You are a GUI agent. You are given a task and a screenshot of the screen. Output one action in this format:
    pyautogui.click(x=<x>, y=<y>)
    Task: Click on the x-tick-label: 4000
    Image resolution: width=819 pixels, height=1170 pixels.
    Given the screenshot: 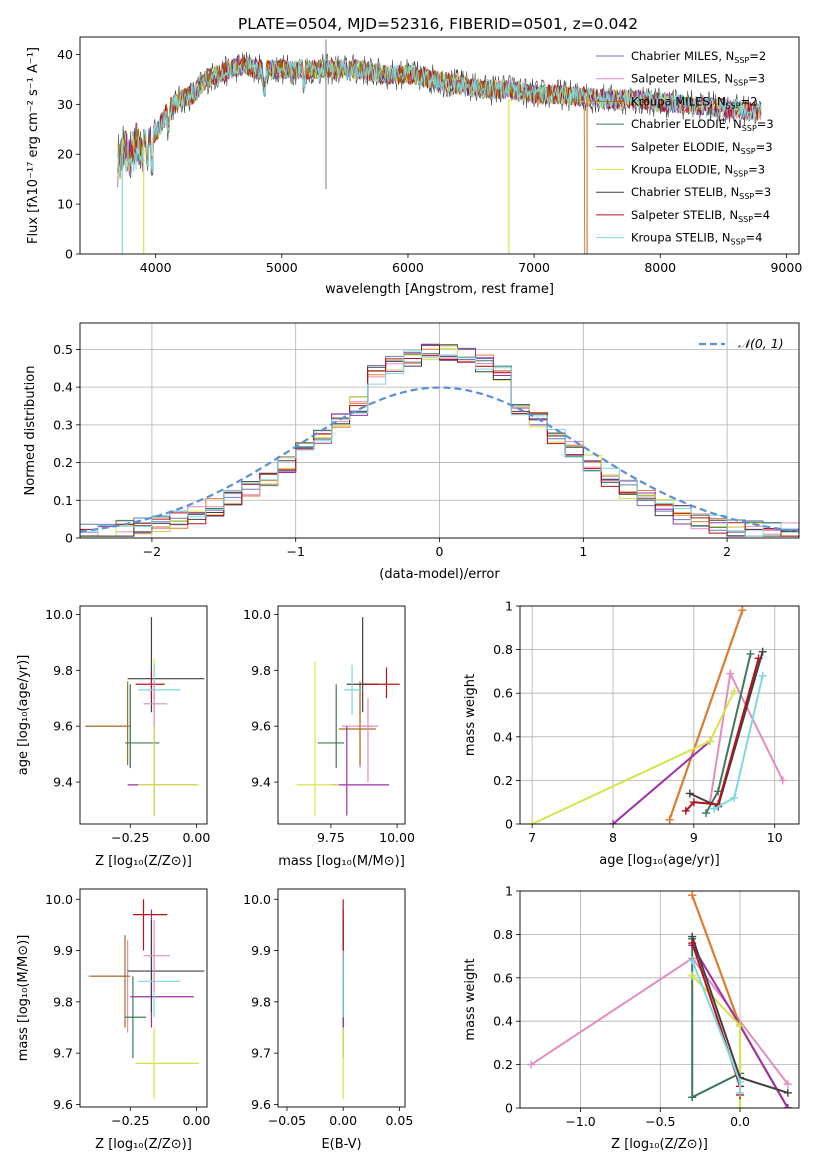 What is the action you would take?
    pyautogui.click(x=156, y=267)
    